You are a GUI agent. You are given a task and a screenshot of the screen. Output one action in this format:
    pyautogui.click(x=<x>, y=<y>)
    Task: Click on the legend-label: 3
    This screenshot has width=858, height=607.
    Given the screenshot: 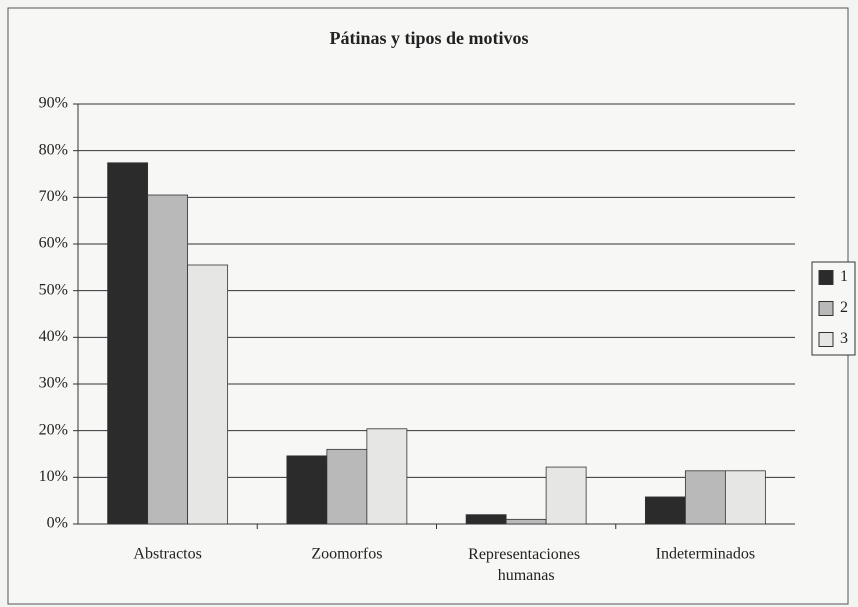 What is the action you would take?
    pyautogui.click(x=844, y=338)
    